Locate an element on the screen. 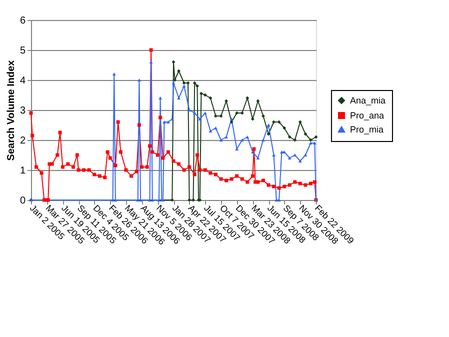  y-tick-label: 3 is located at coordinates (23, 111).